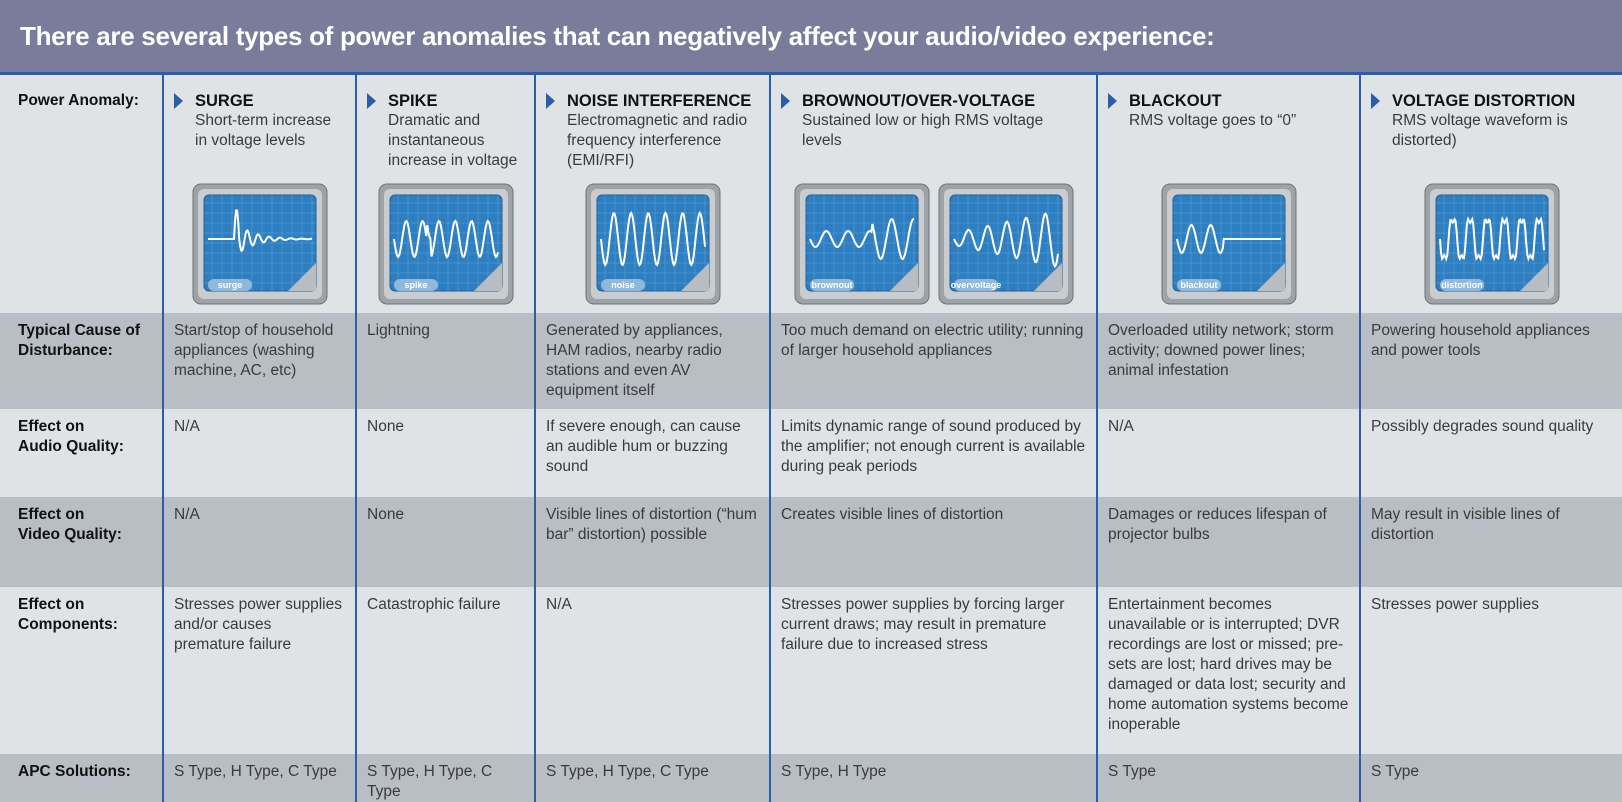 The width and height of the screenshot is (1622, 802). I want to click on waveform-icon: noise, so click(652, 244).